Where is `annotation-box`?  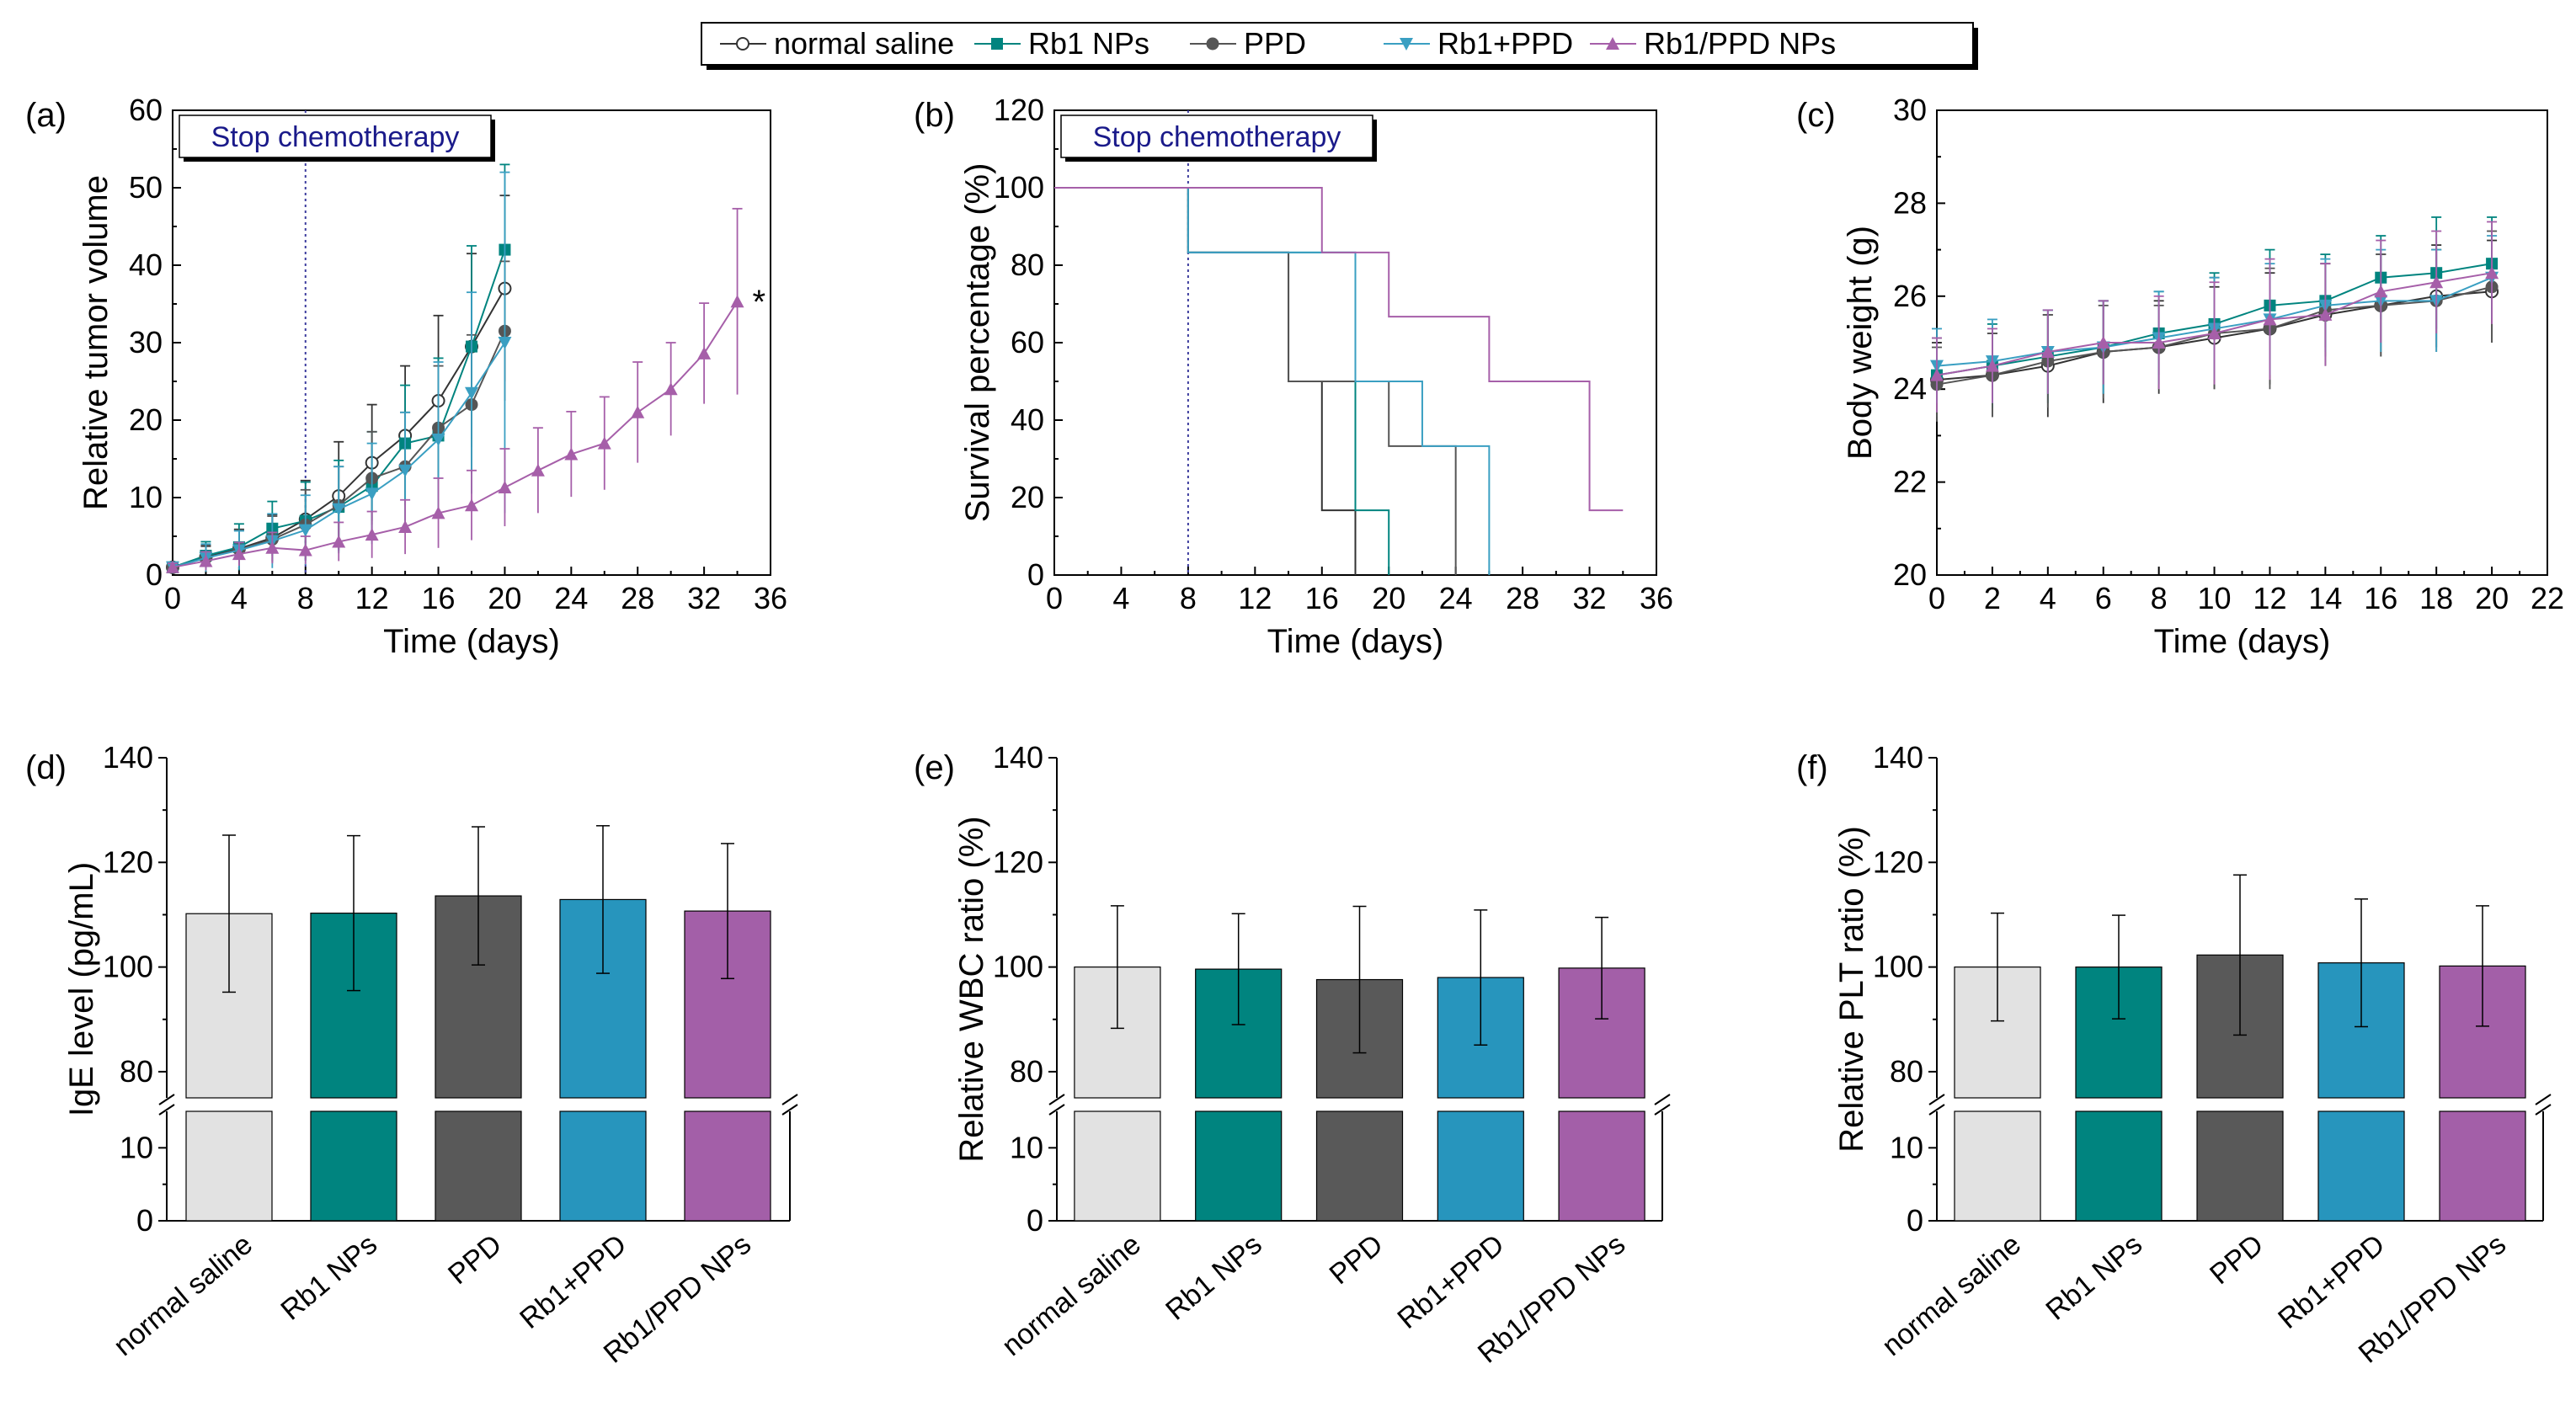 annotation-box is located at coordinates (1216, 136).